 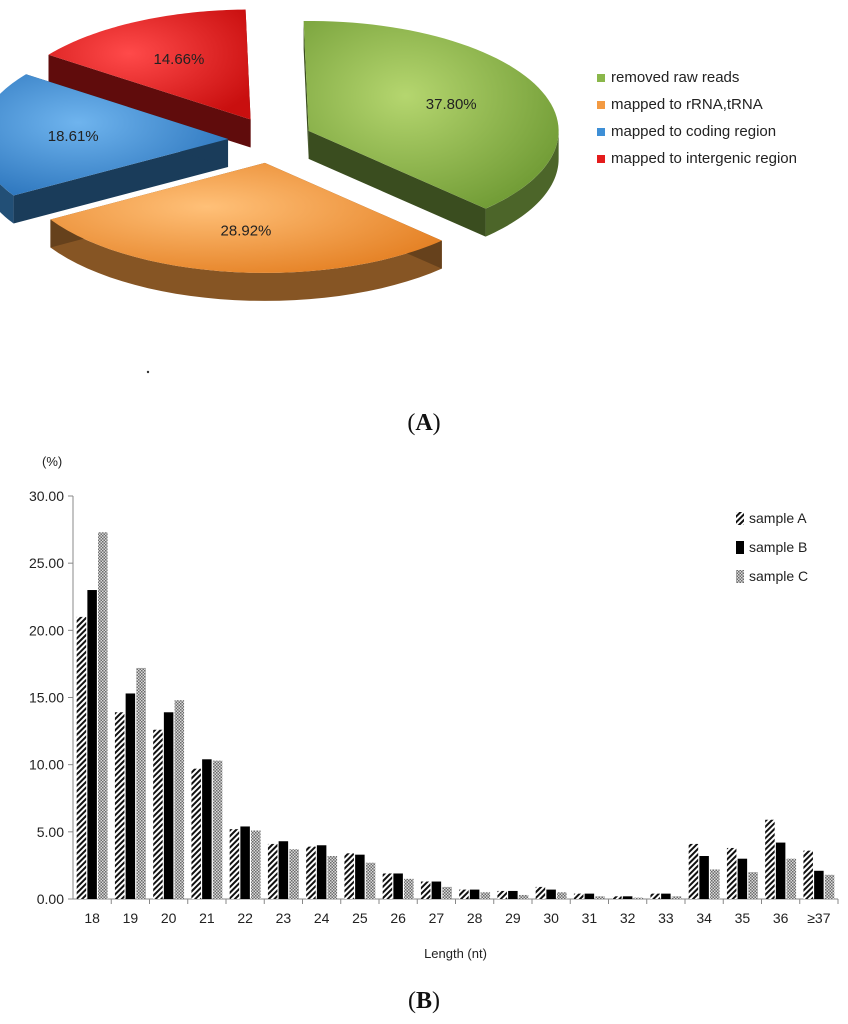 I want to click on x-tick-label: 31, so click(x=590, y=918).